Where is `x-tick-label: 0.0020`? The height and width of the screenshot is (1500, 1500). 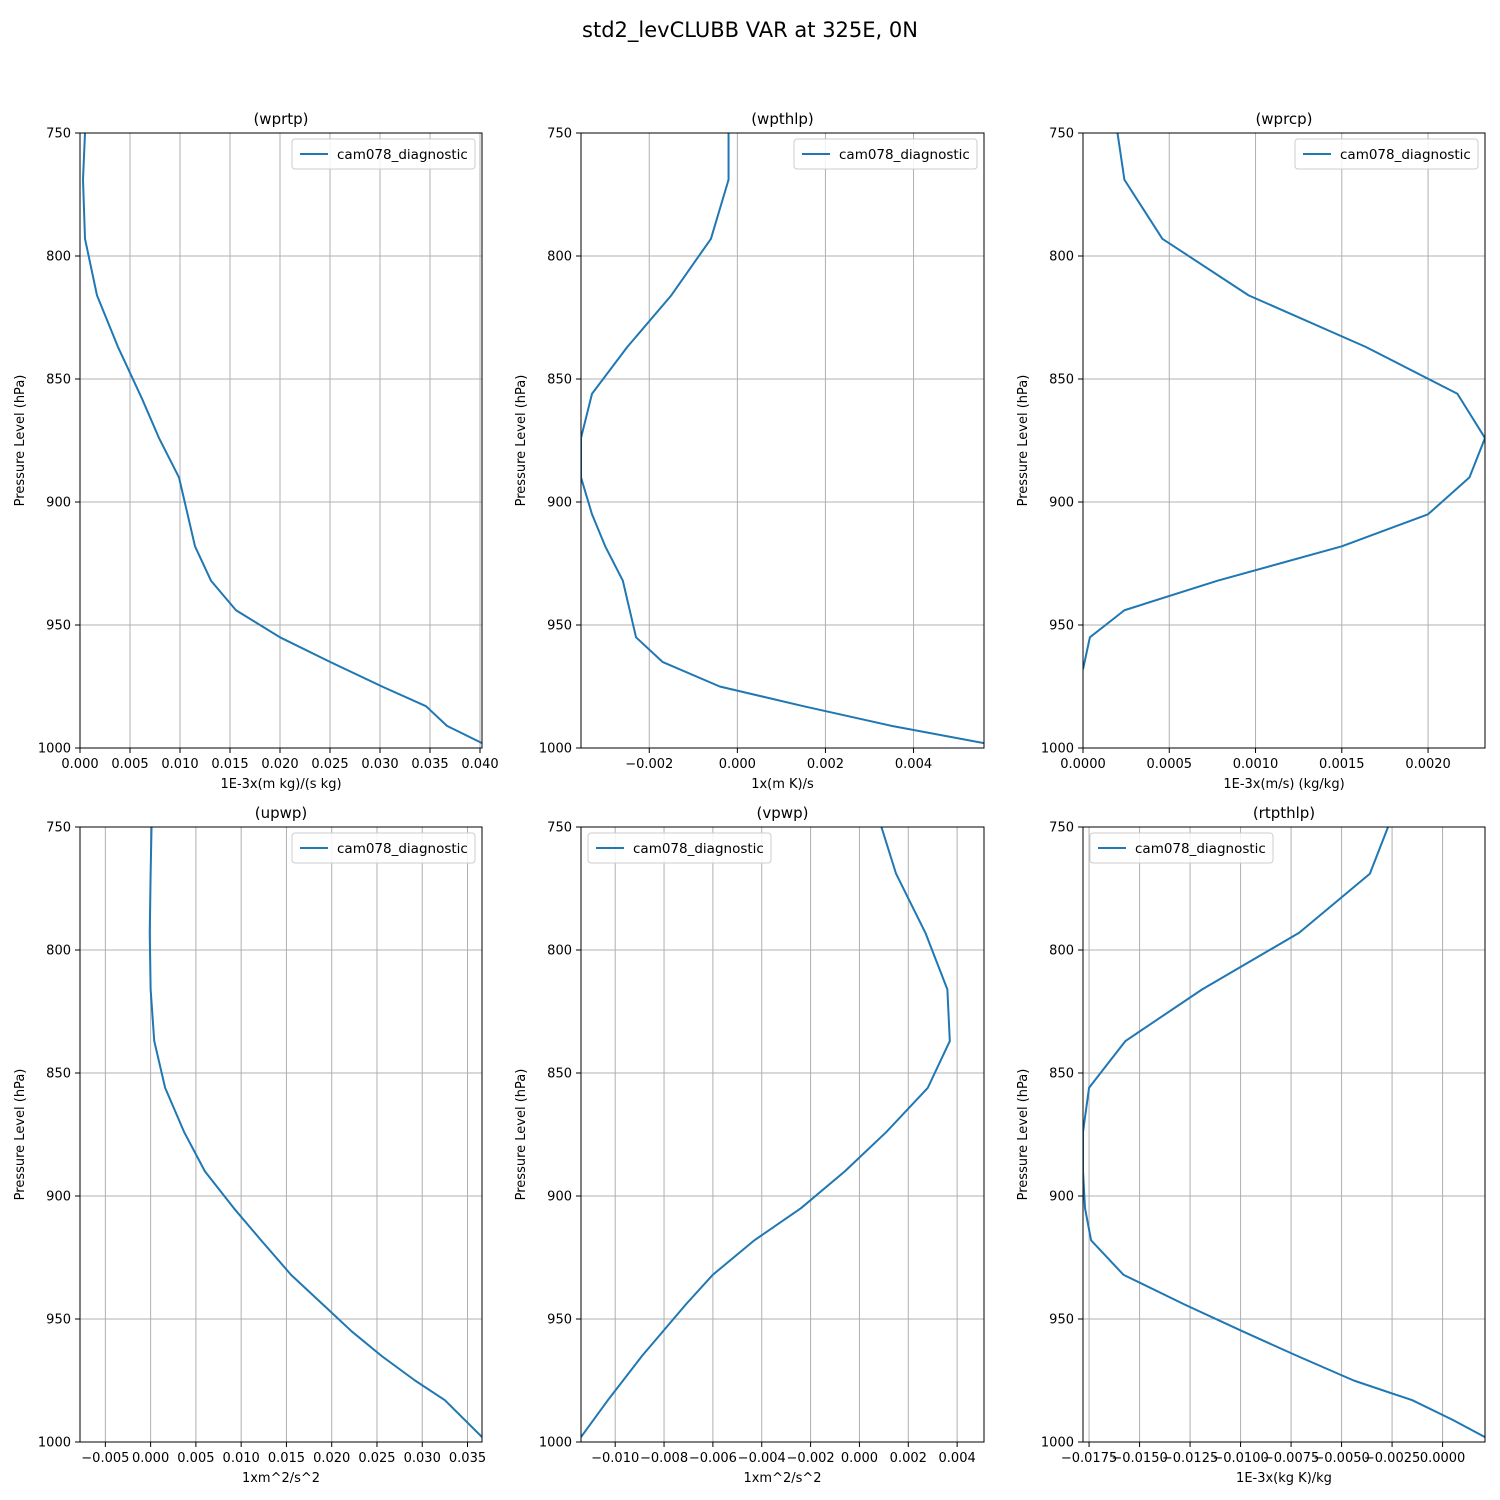
x-tick-label: 0.0020 is located at coordinates (1428, 764).